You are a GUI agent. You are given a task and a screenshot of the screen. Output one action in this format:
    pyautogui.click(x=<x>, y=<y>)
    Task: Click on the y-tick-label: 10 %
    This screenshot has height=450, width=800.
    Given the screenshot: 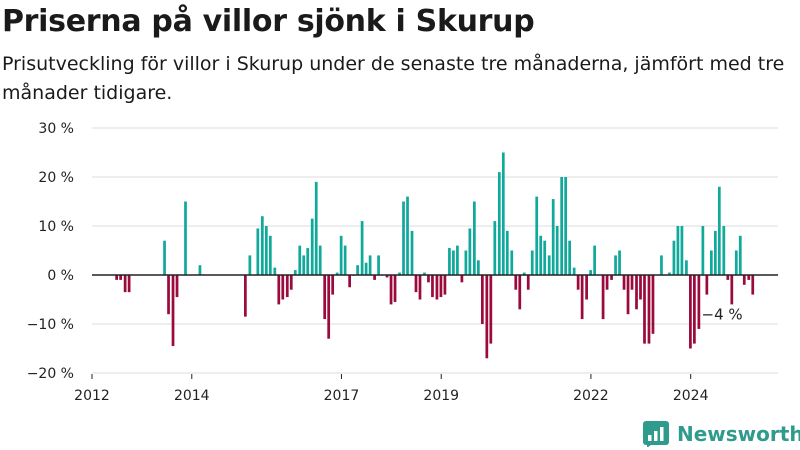 What is the action you would take?
    pyautogui.click(x=56, y=227)
    